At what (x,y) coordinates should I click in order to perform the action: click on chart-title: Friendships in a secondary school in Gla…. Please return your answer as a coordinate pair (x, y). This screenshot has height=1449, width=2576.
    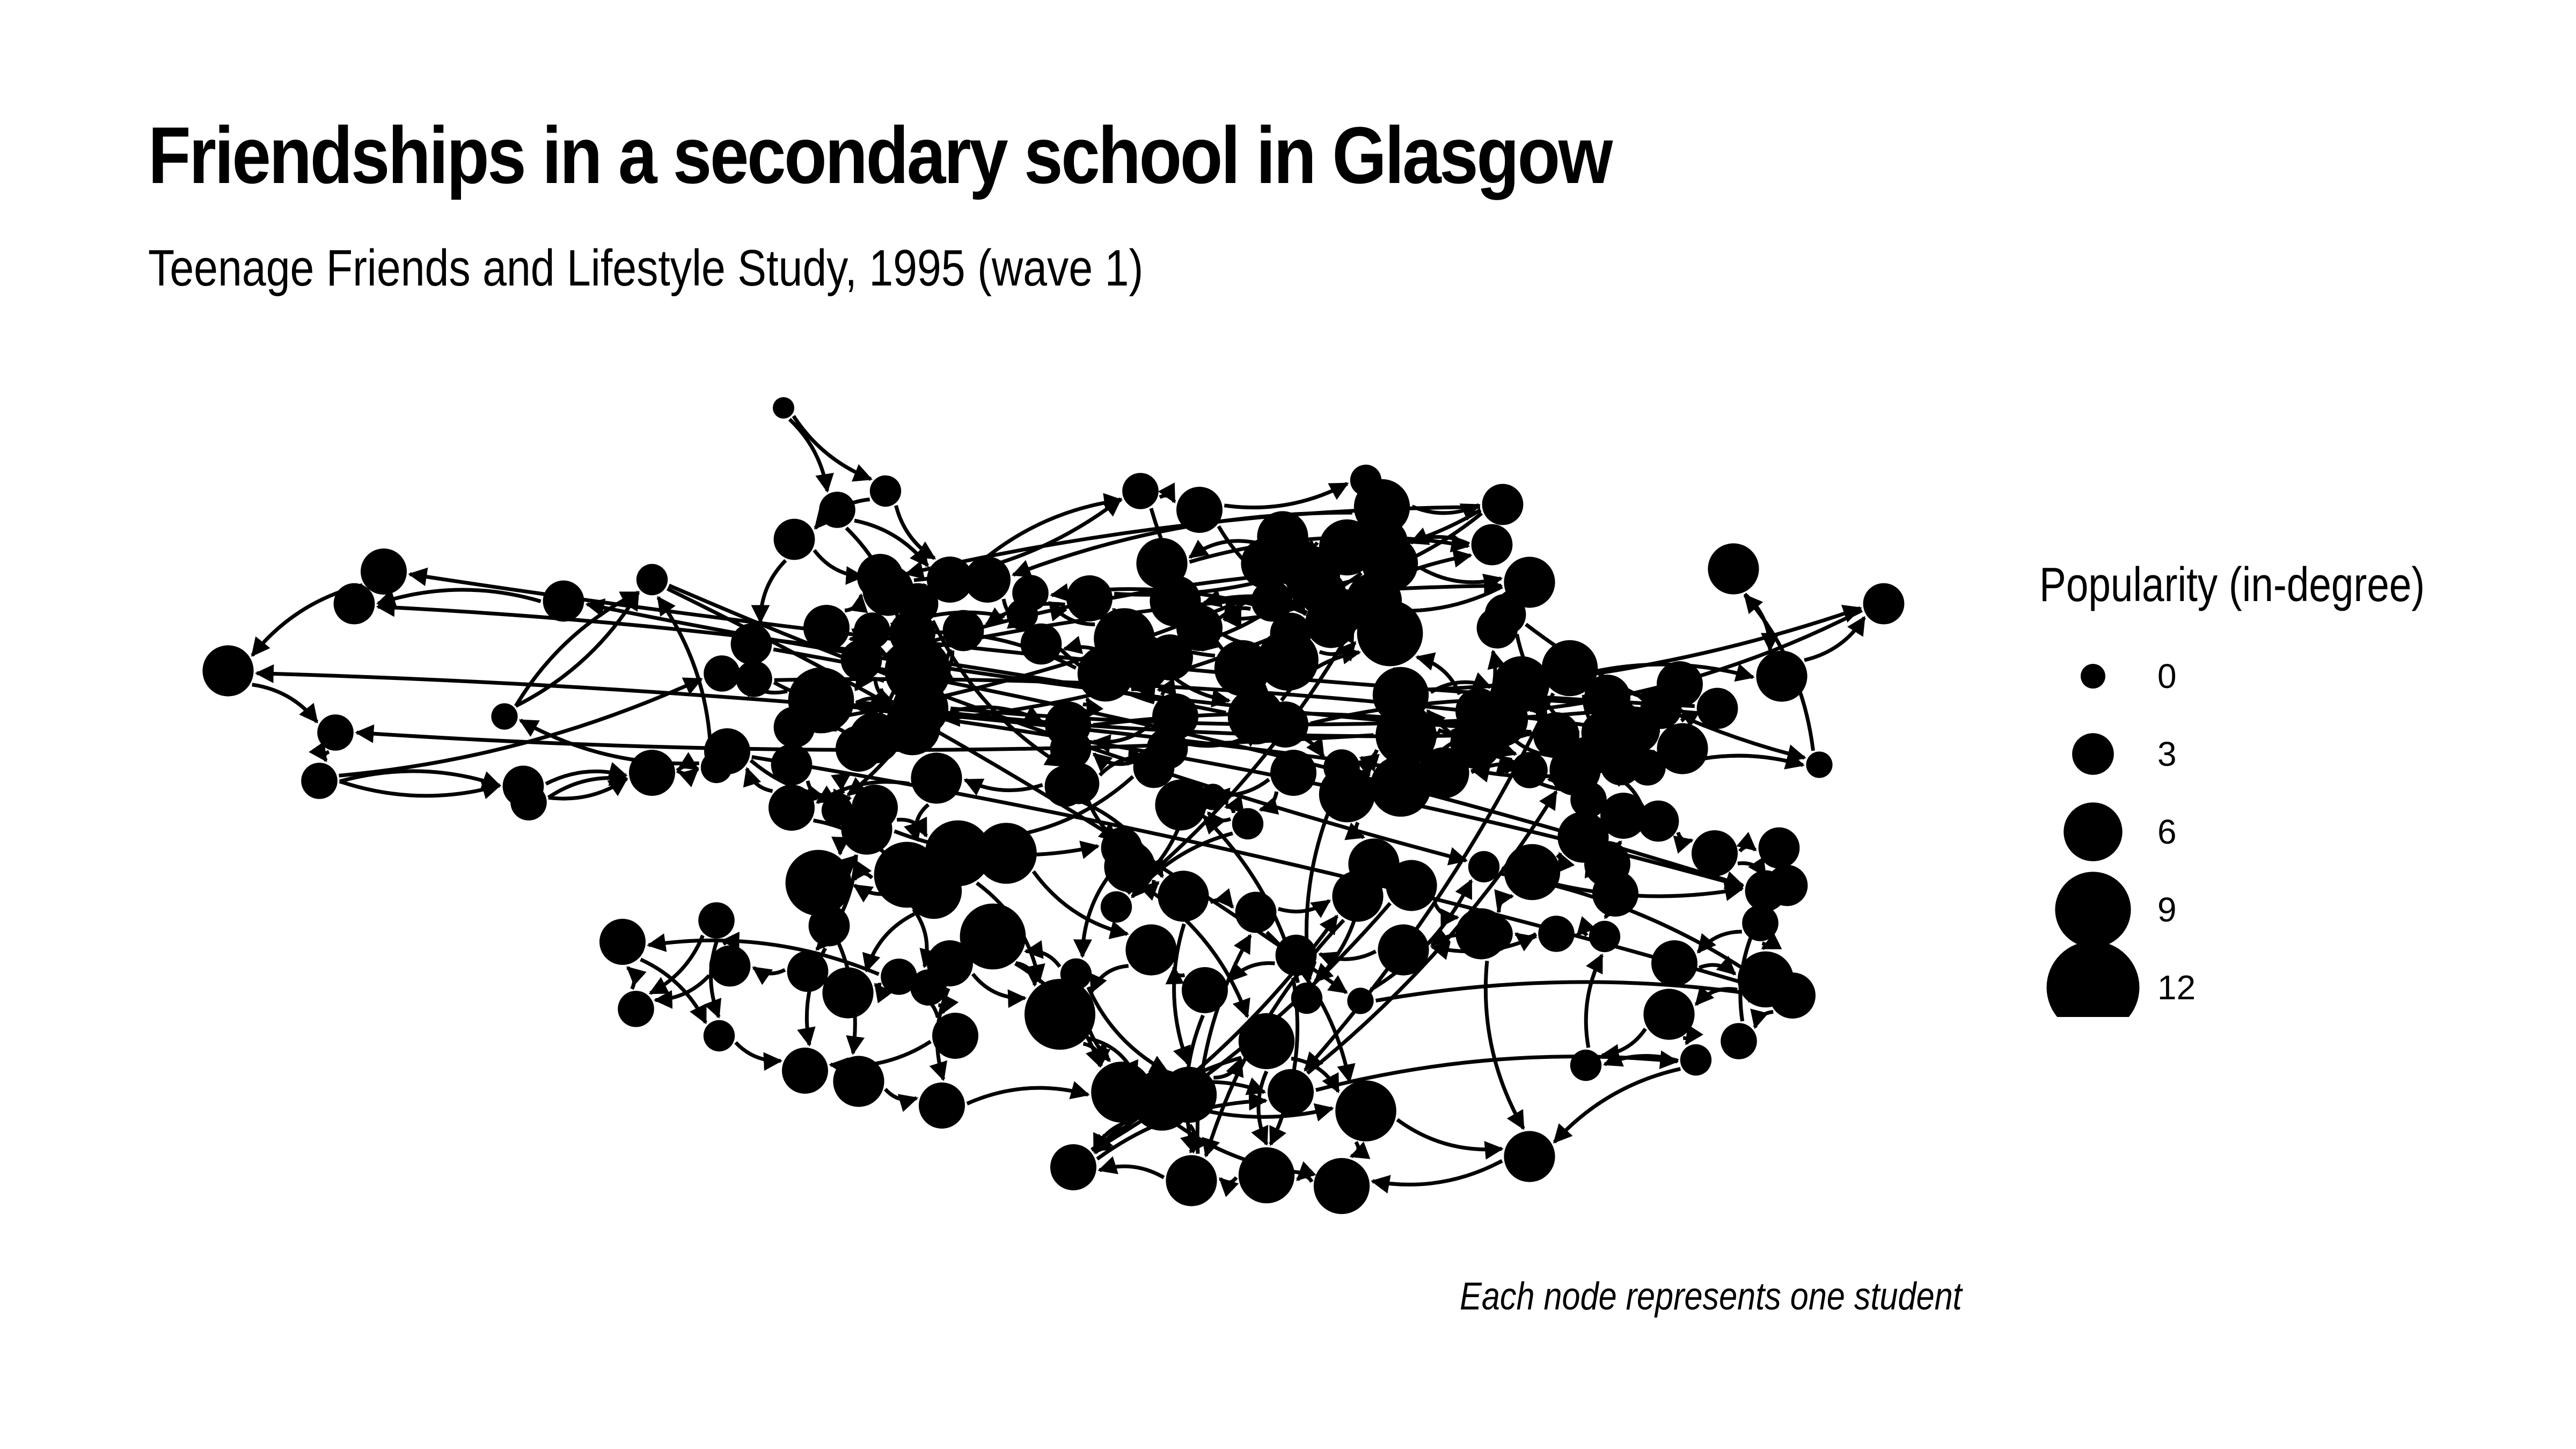
    Looking at the image, I should click on (880, 155).